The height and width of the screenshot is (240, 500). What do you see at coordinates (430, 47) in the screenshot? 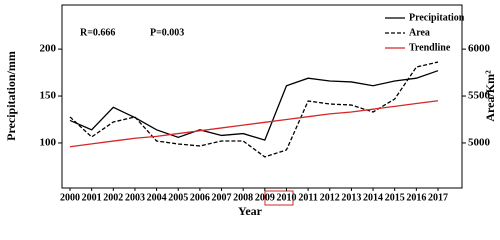
I see `legend-label: Trendline` at bounding box center [430, 47].